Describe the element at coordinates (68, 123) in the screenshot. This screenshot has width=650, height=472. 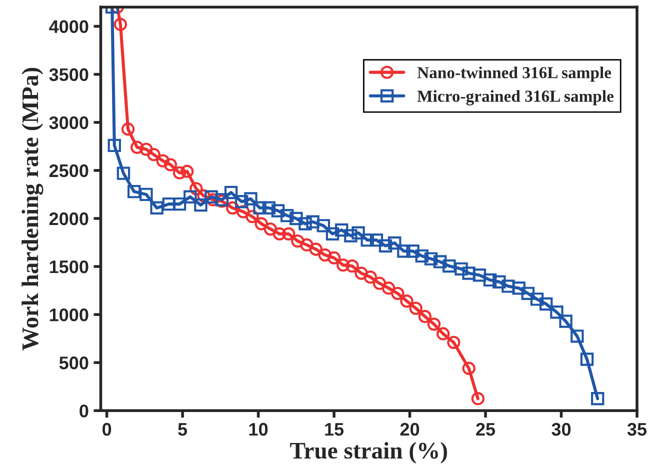
I see `y-tick-label: 3000` at that location.